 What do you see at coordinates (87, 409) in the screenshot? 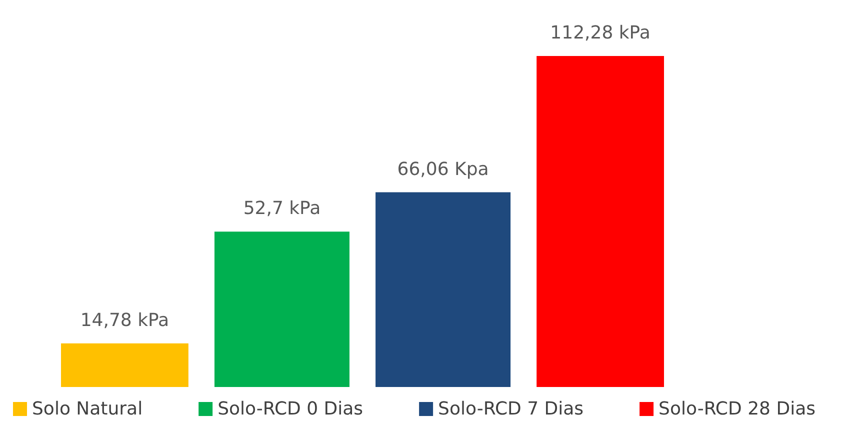
I see `legend-label: Solo Natural` at bounding box center [87, 409].